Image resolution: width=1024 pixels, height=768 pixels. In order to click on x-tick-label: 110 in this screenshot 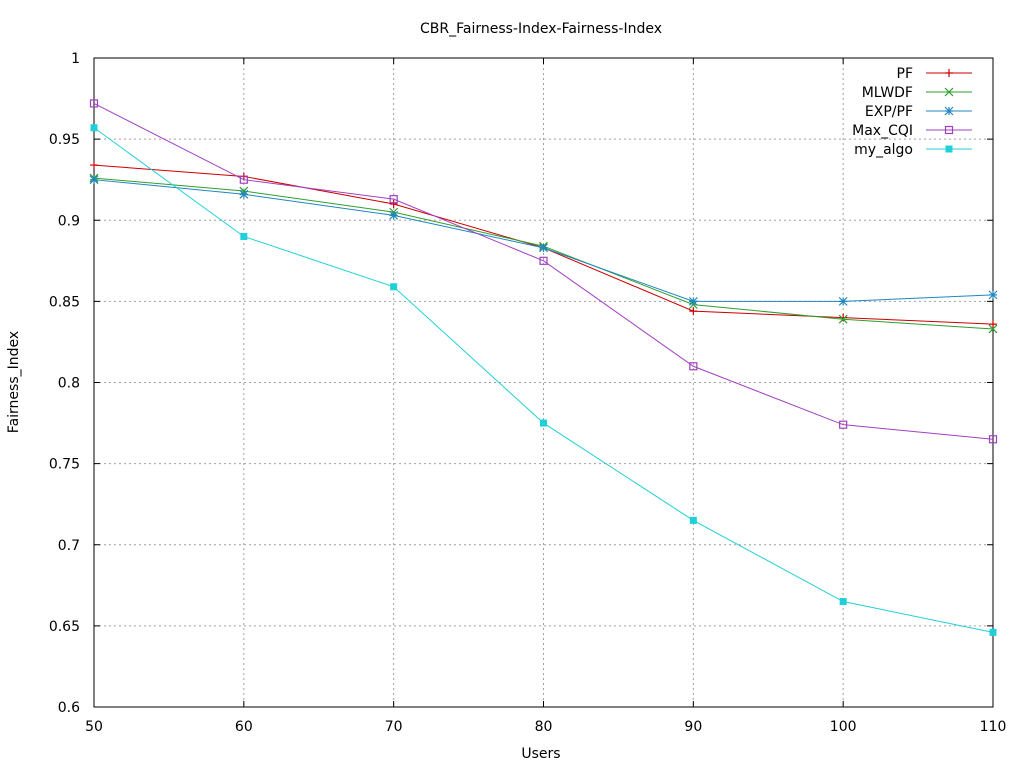, I will do `click(993, 727)`.